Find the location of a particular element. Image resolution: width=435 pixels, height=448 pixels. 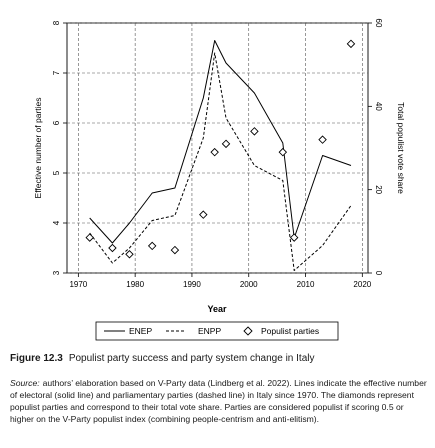

y-axis-left-label: Effective number of parties is located at coordinates (38, 148).